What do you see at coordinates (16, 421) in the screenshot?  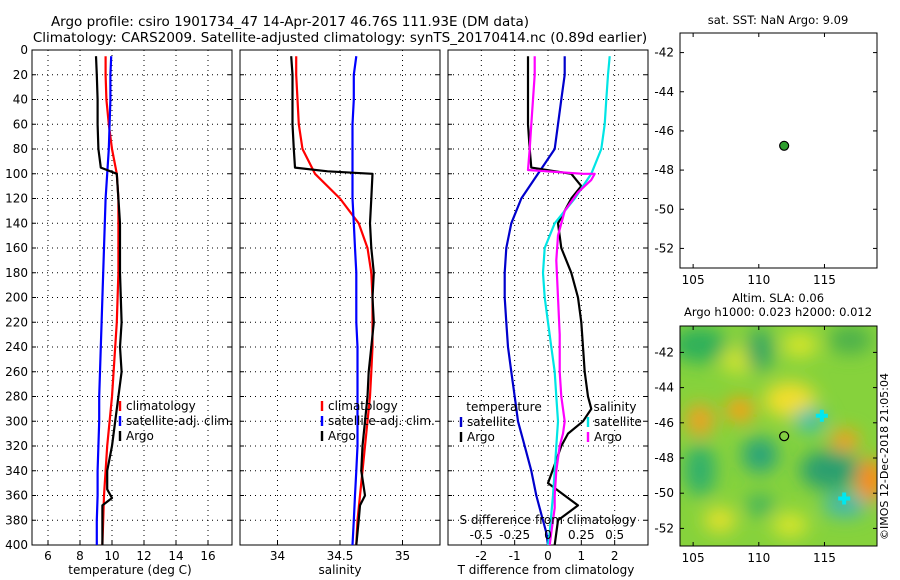 I see `depth-tick-label: 300` at bounding box center [16, 421].